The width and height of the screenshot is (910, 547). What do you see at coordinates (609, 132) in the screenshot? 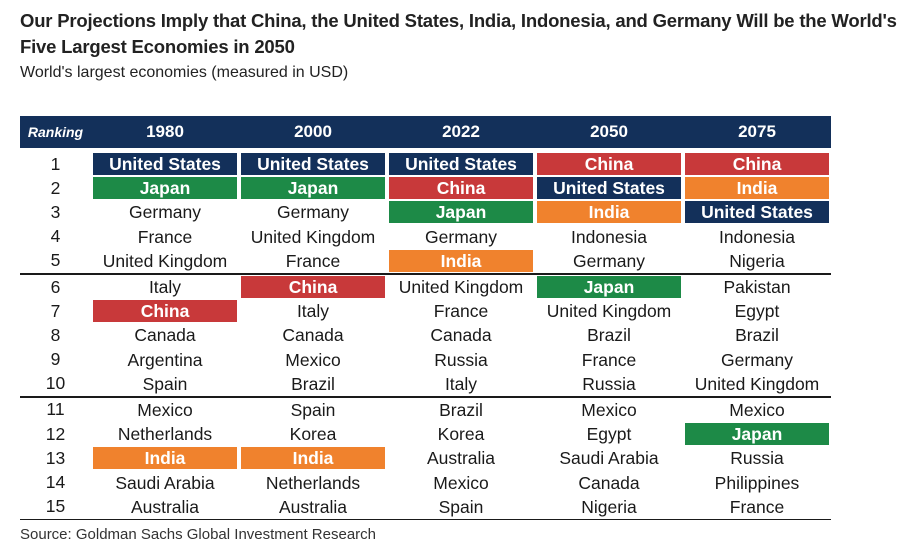
I see `year-column-header: 2050` at bounding box center [609, 132].